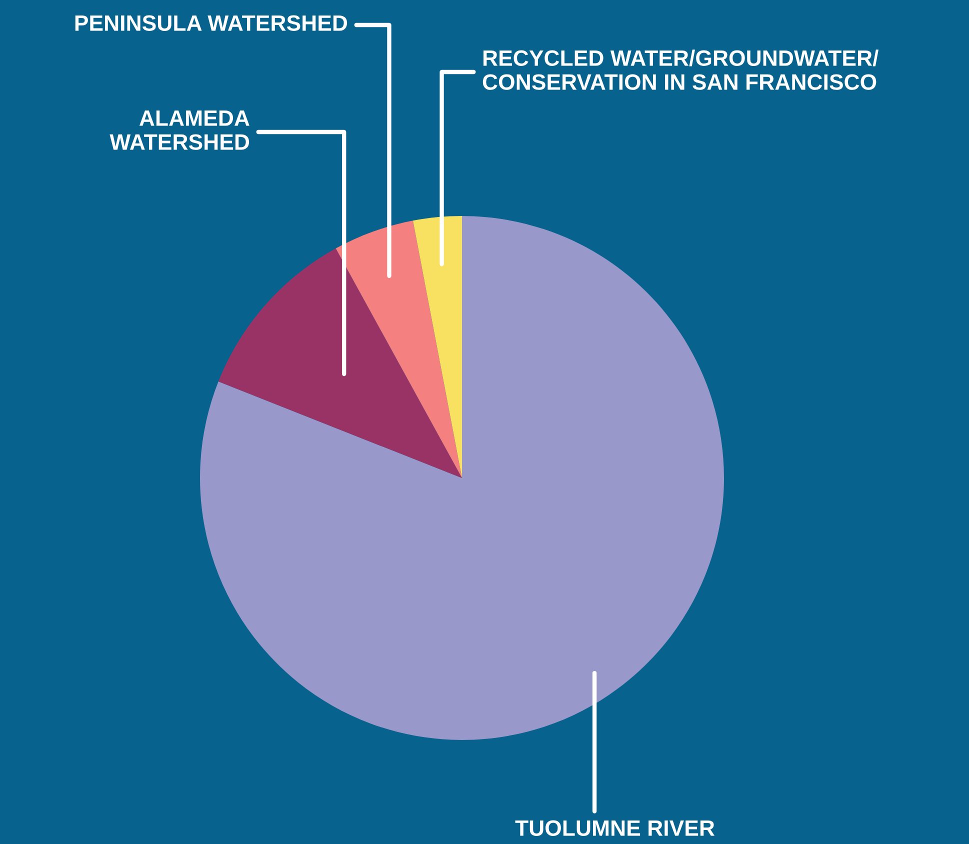  Describe the element at coordinates (180, 130) in the screenshot. I see `slice-label: ALAMEDA WATERSHED` at that location.